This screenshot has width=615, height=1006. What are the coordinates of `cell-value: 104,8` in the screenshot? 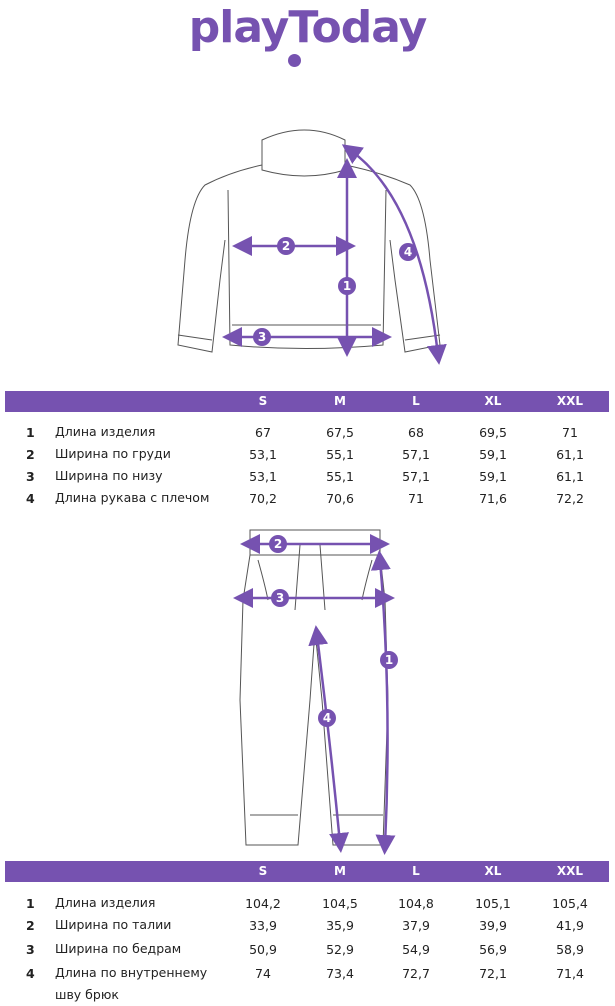 It's located at (416, 903).